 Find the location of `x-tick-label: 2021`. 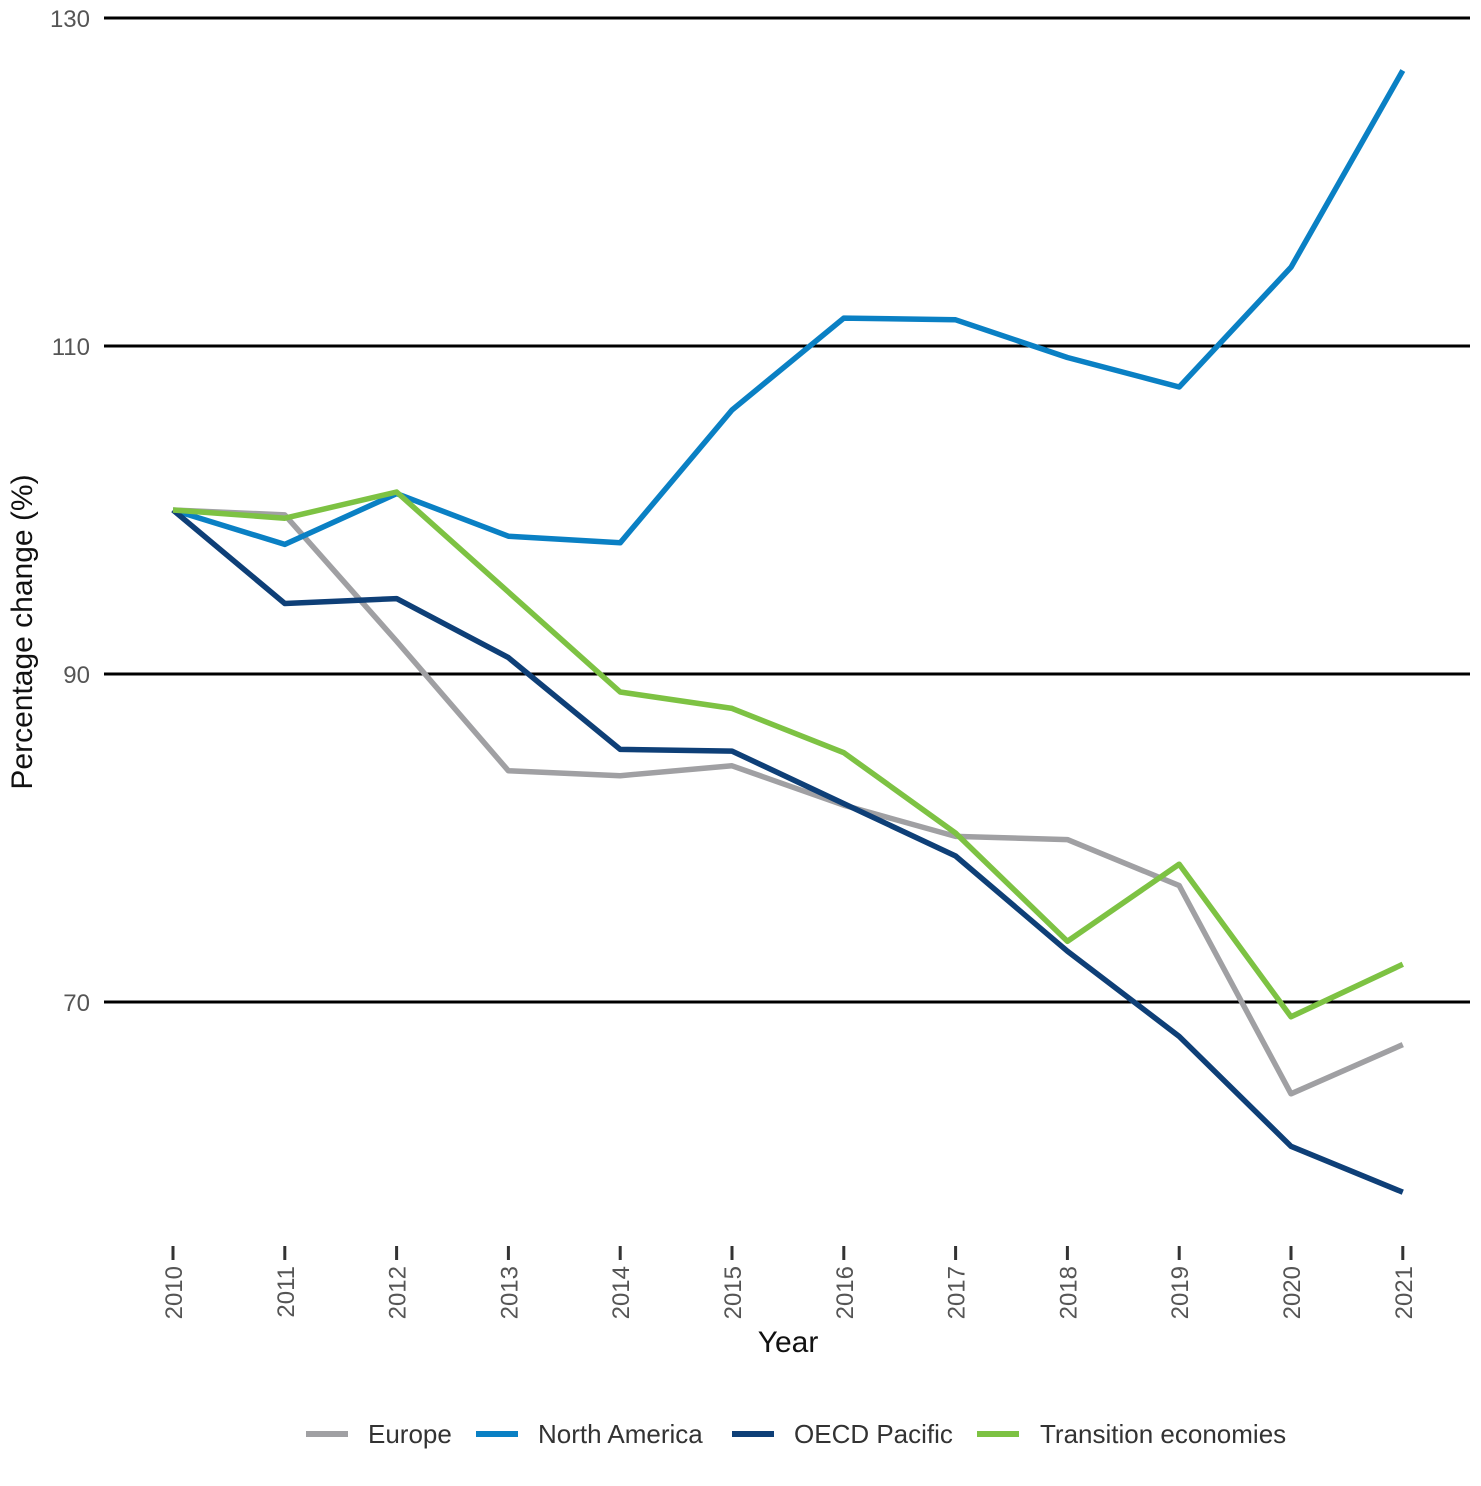

x-tick-label: 2021 is located at coordinates (1404, 1292).